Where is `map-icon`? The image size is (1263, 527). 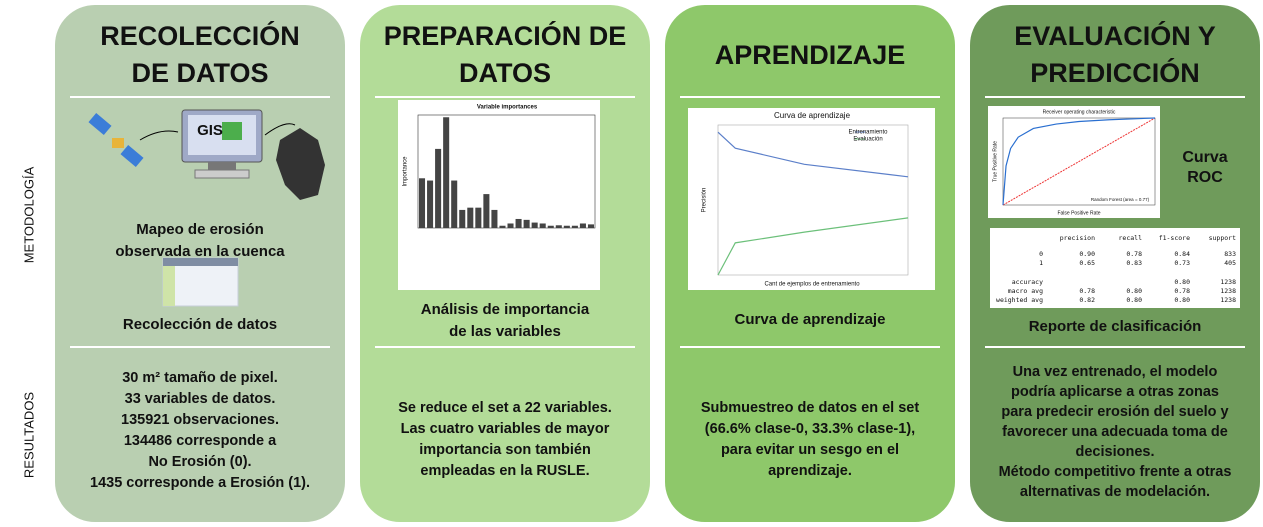
map-icon is located at coordinates (300, 164).